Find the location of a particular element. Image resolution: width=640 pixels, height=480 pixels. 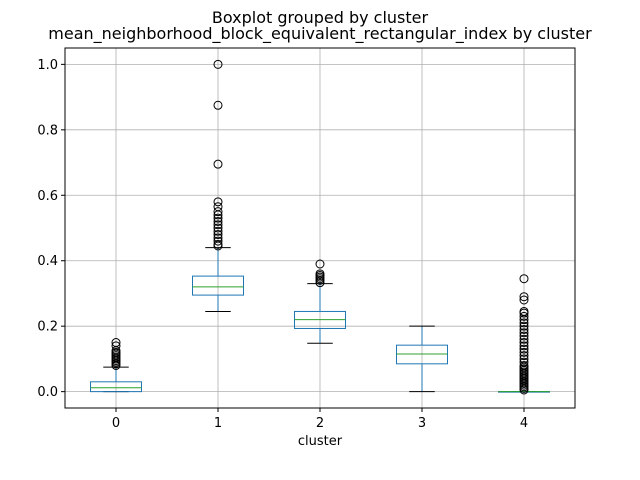

y-tick-label: 0.4 is located at coordinates (47, 261).